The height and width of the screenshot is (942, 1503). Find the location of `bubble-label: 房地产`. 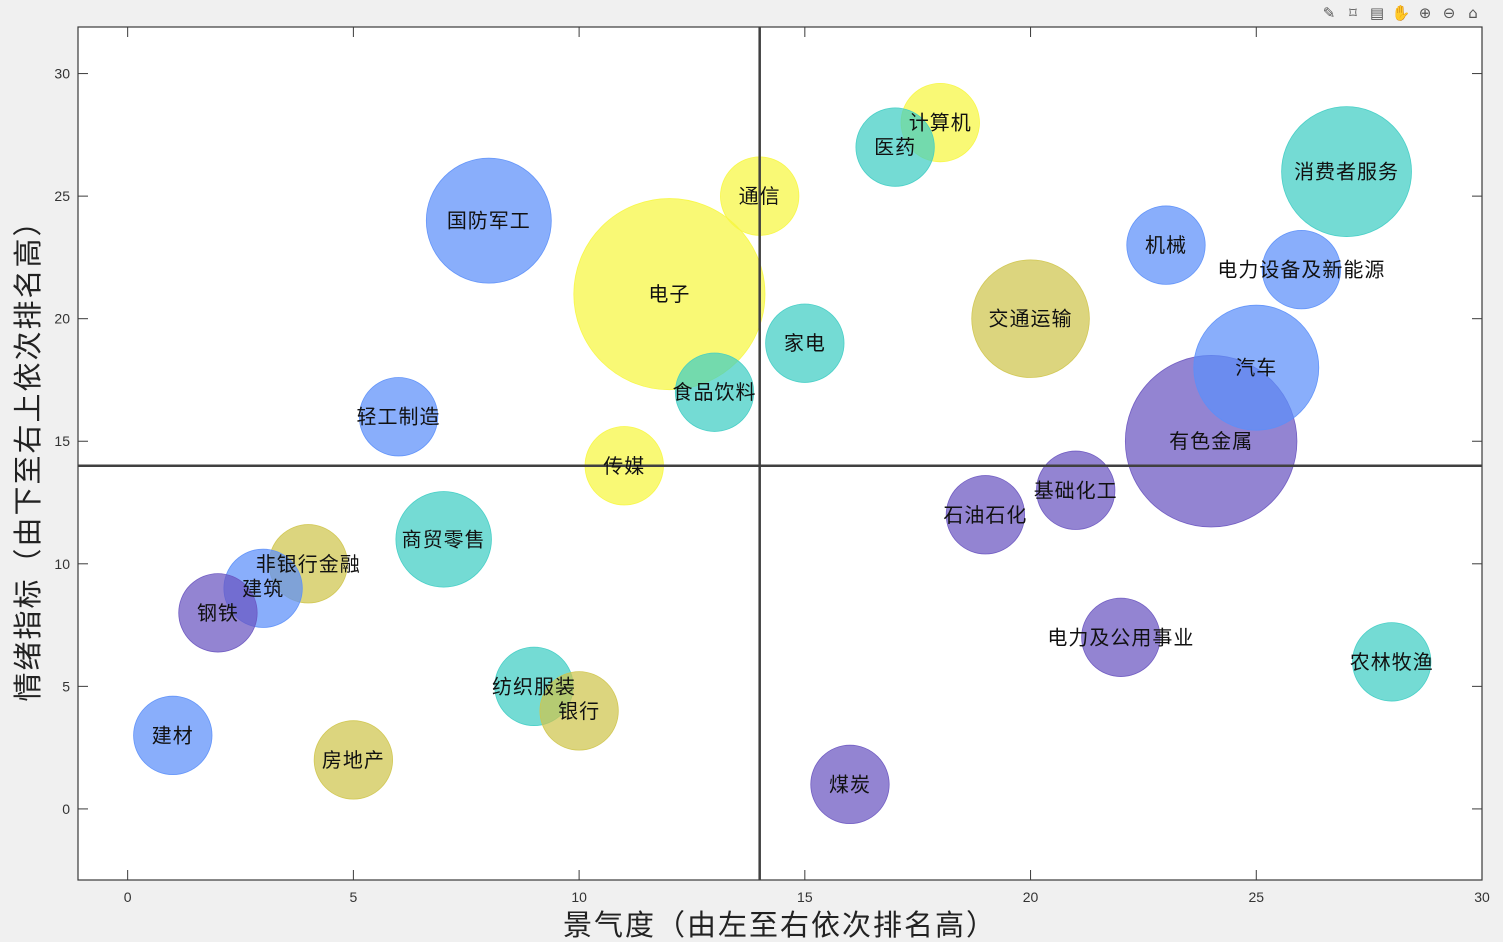

bubble-label: 房地产 is located at coordinates (353, 760).